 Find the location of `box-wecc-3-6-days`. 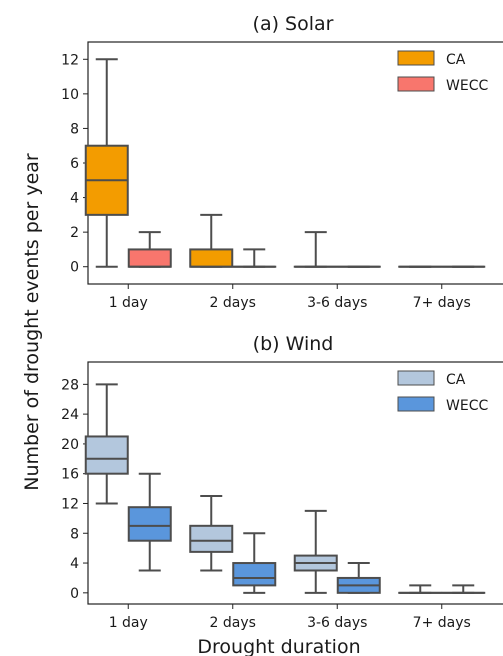

box-wecc-3-6-days is located at coordinates (358, 578).